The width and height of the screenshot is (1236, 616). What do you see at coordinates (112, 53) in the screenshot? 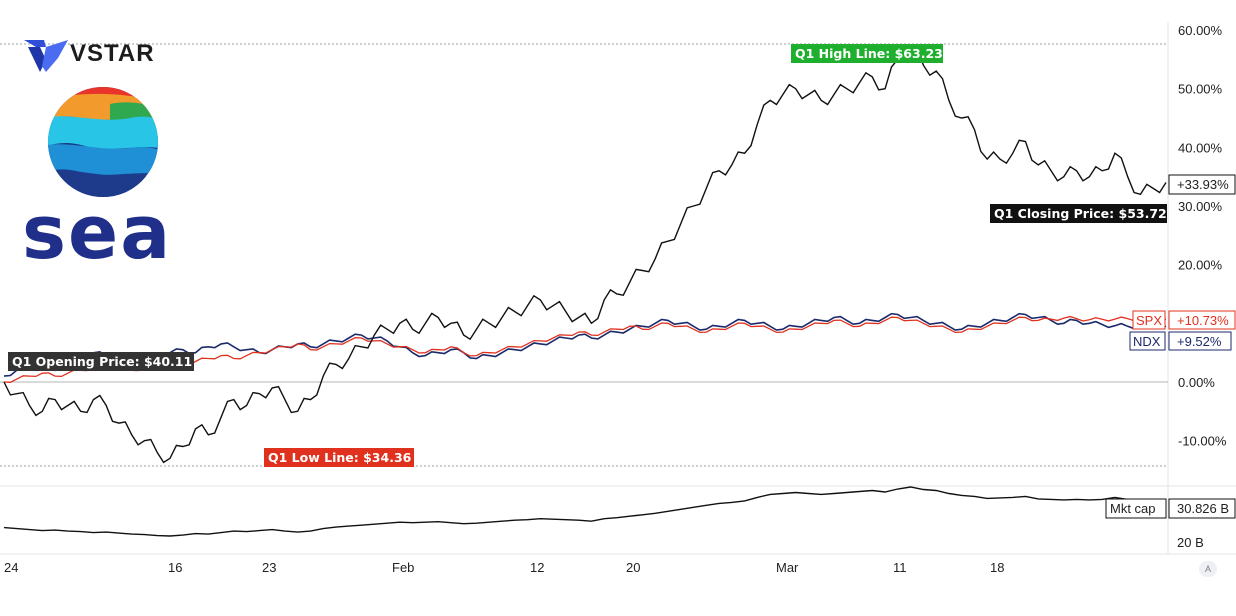
I see `vstar-brand-text: VSTAR` at bounding box center [112, 53].